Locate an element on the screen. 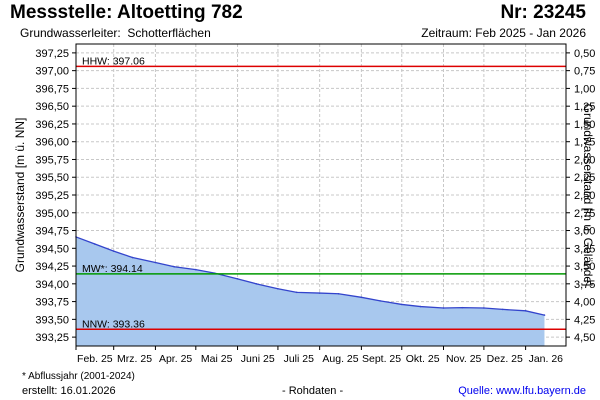 This screenshot has width=600, height=400. source-link: www.lfu.bayern.de is located at coordinates (541, 391).